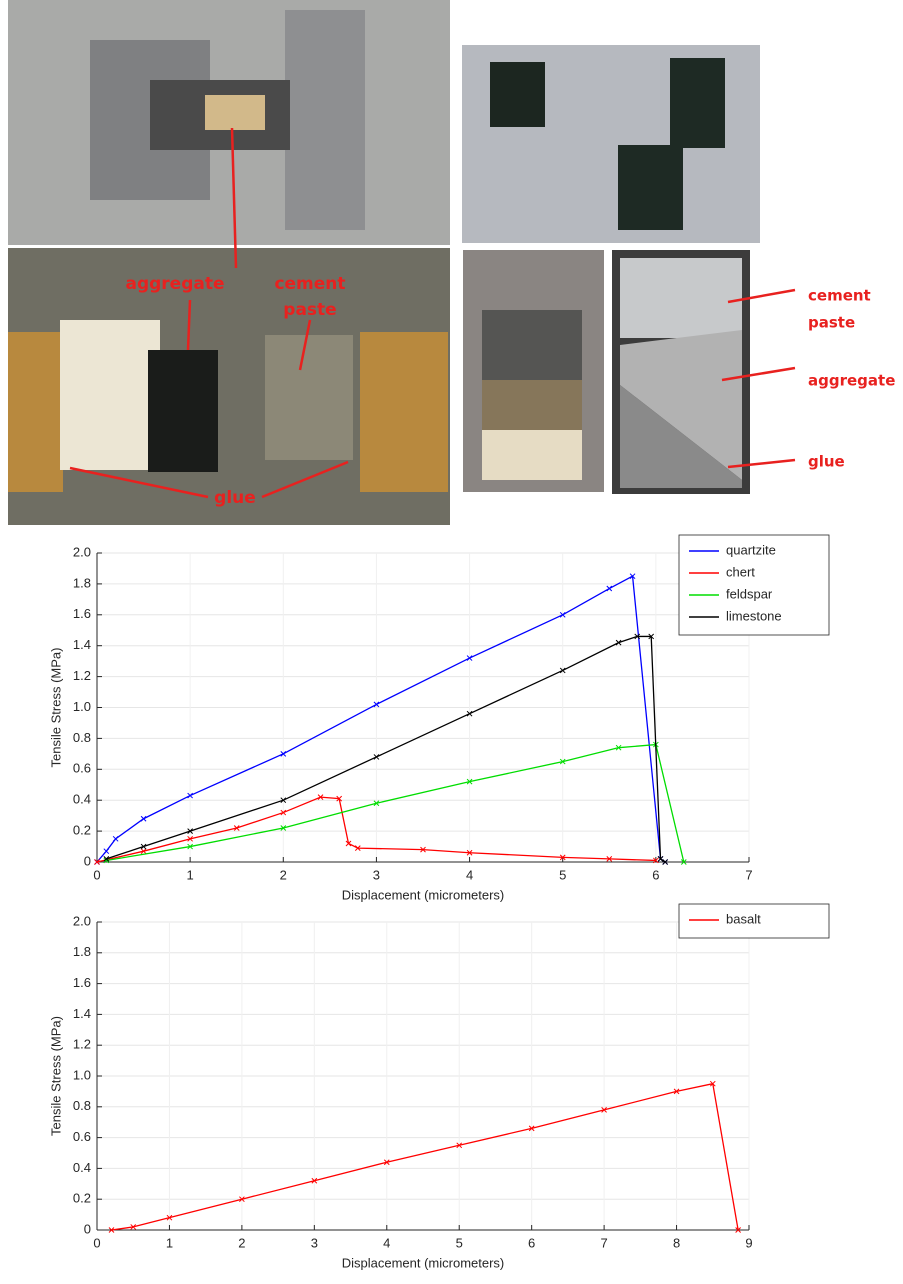 The image size is (903, 1284). I want to click on y-tick-label: 1.8, so click(82, 582).